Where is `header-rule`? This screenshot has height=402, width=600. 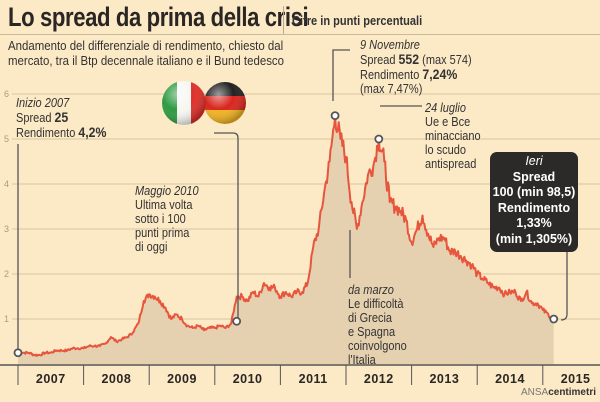 header-rule is located at coordinates (300, 34).